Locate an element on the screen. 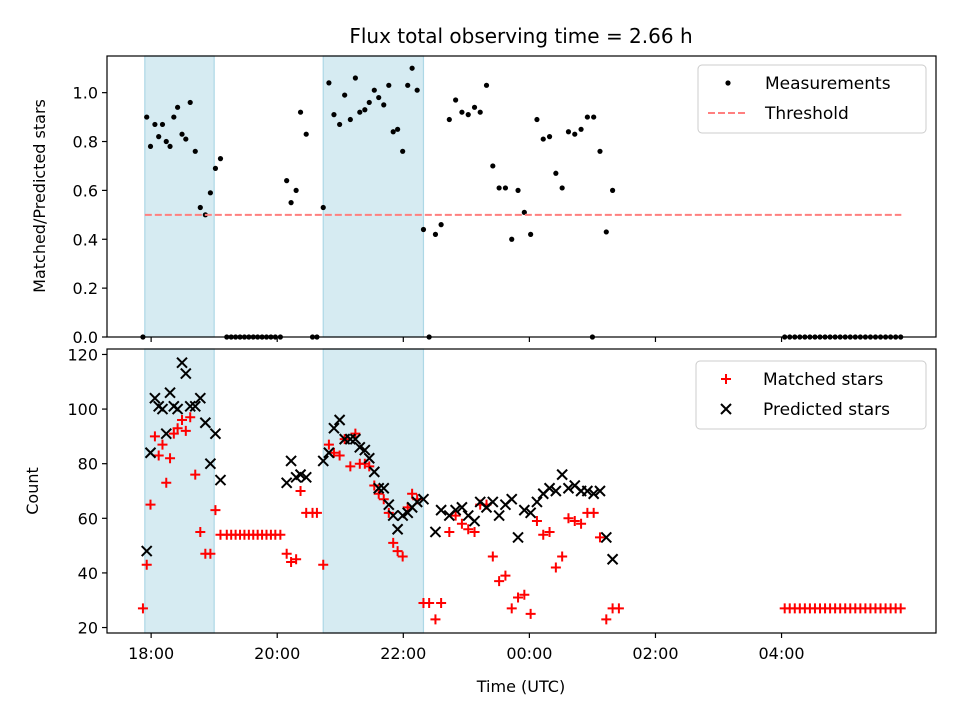  bottom-y-axis-label: Count is located at coordinates (32, 491).